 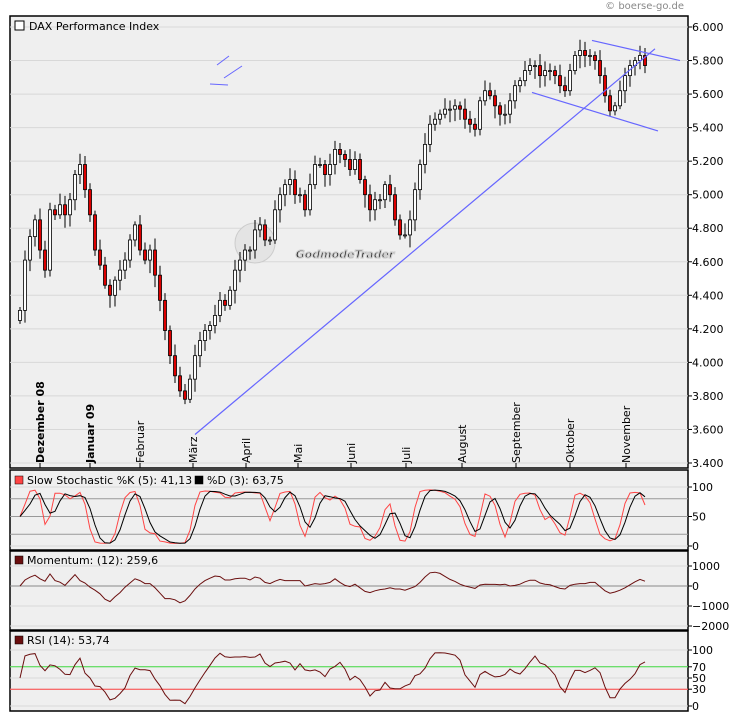 I want to click on y-tick-label: 3.800, so click(x=708, y=396).